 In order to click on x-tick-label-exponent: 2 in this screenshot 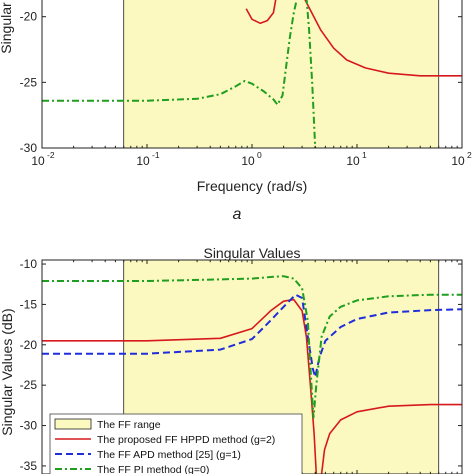, I will do `click(469, 155)`.